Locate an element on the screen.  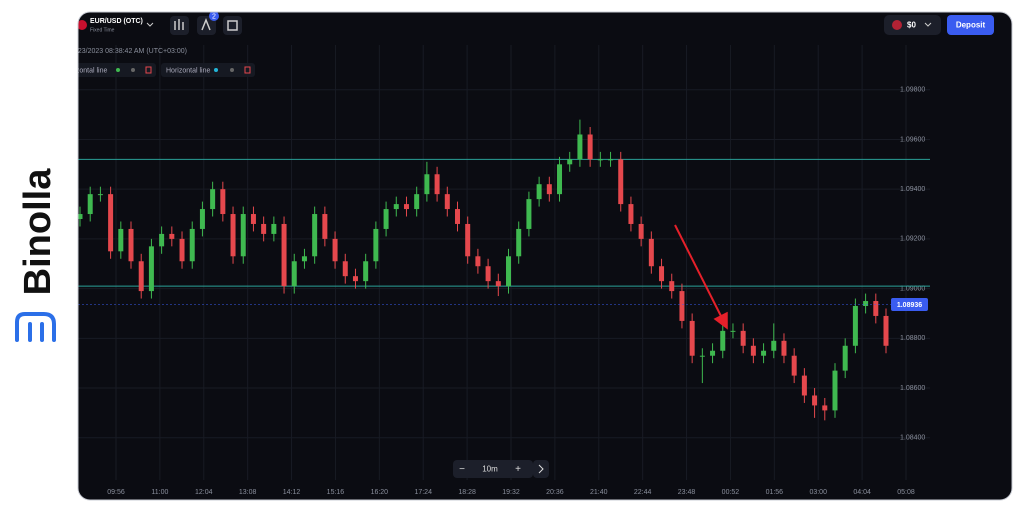
balance: $0 is located at coordinates (911, 25).